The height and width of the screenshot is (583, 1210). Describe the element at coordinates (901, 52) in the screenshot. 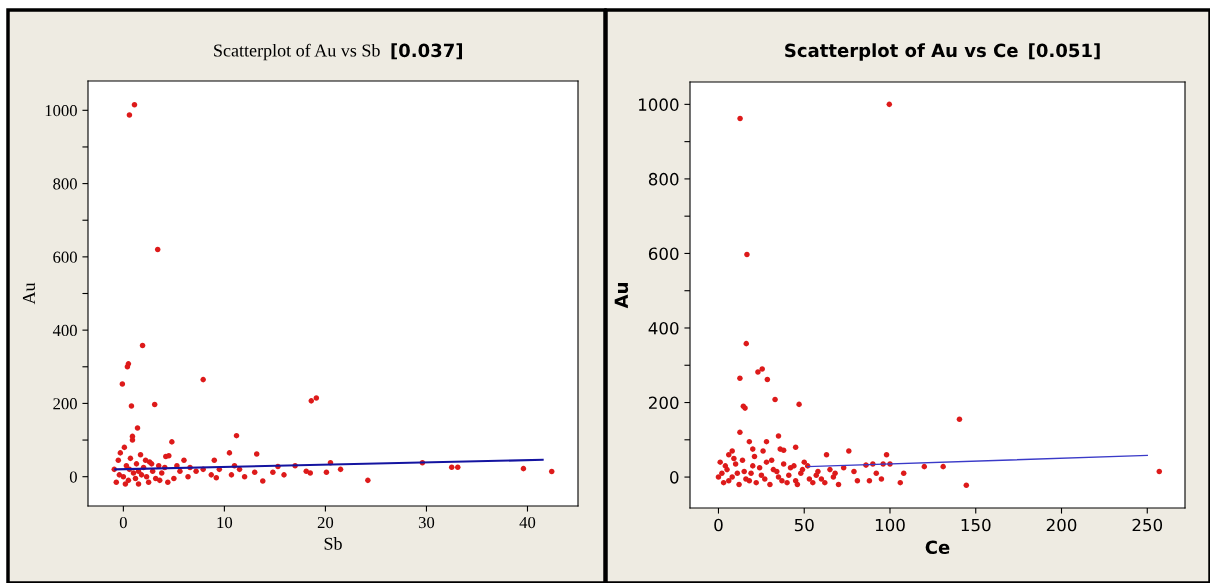

I see `chart-title: Scatterplot of Au vs Ce` at that location.